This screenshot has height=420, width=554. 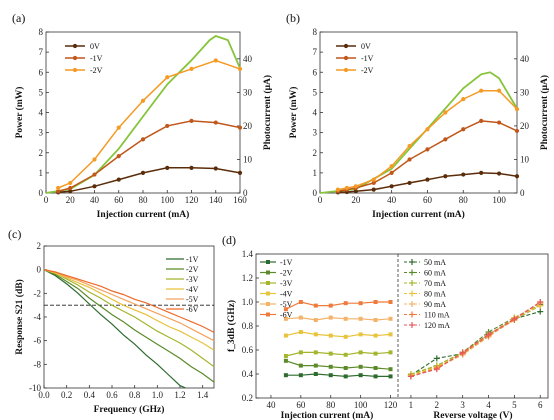 I want to click on f3db-line--2V, so click(x=338, y=365).